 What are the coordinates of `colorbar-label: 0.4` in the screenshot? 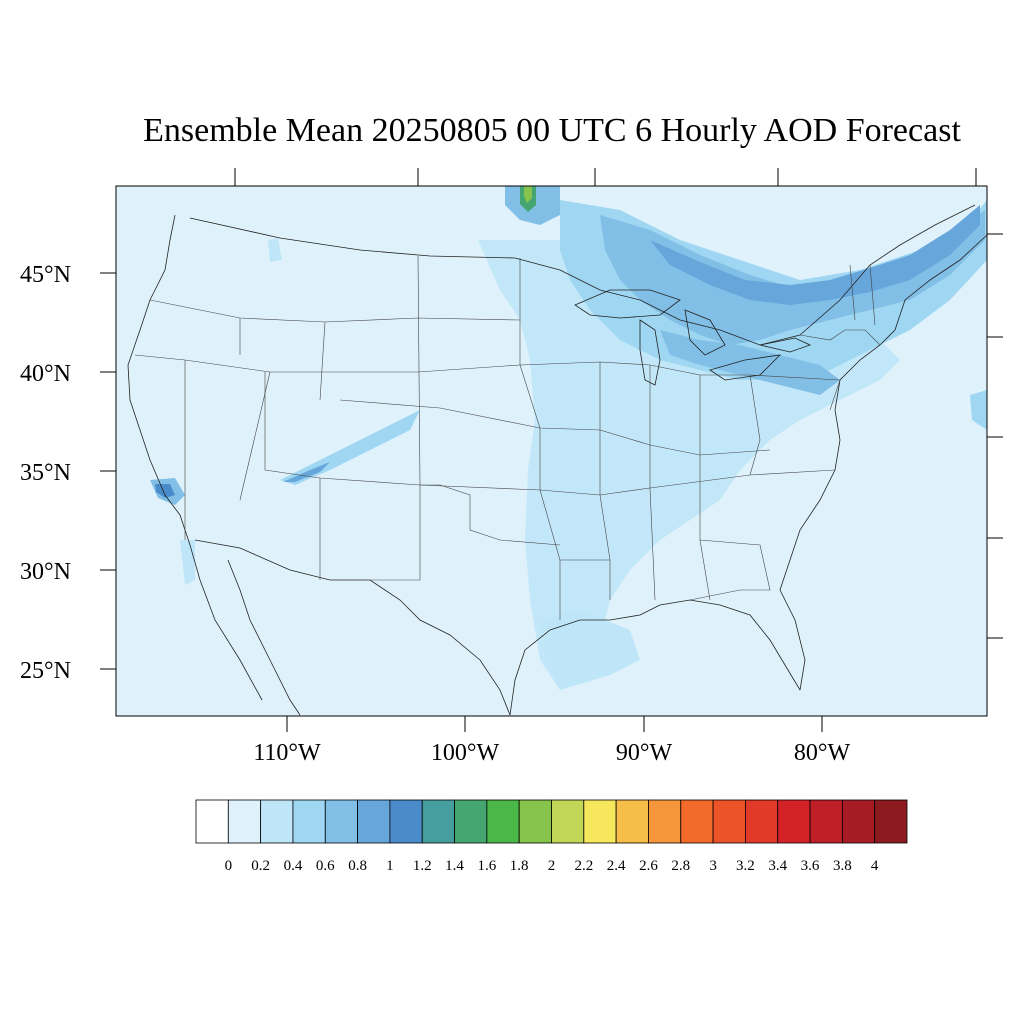 It's located at (293, 866).